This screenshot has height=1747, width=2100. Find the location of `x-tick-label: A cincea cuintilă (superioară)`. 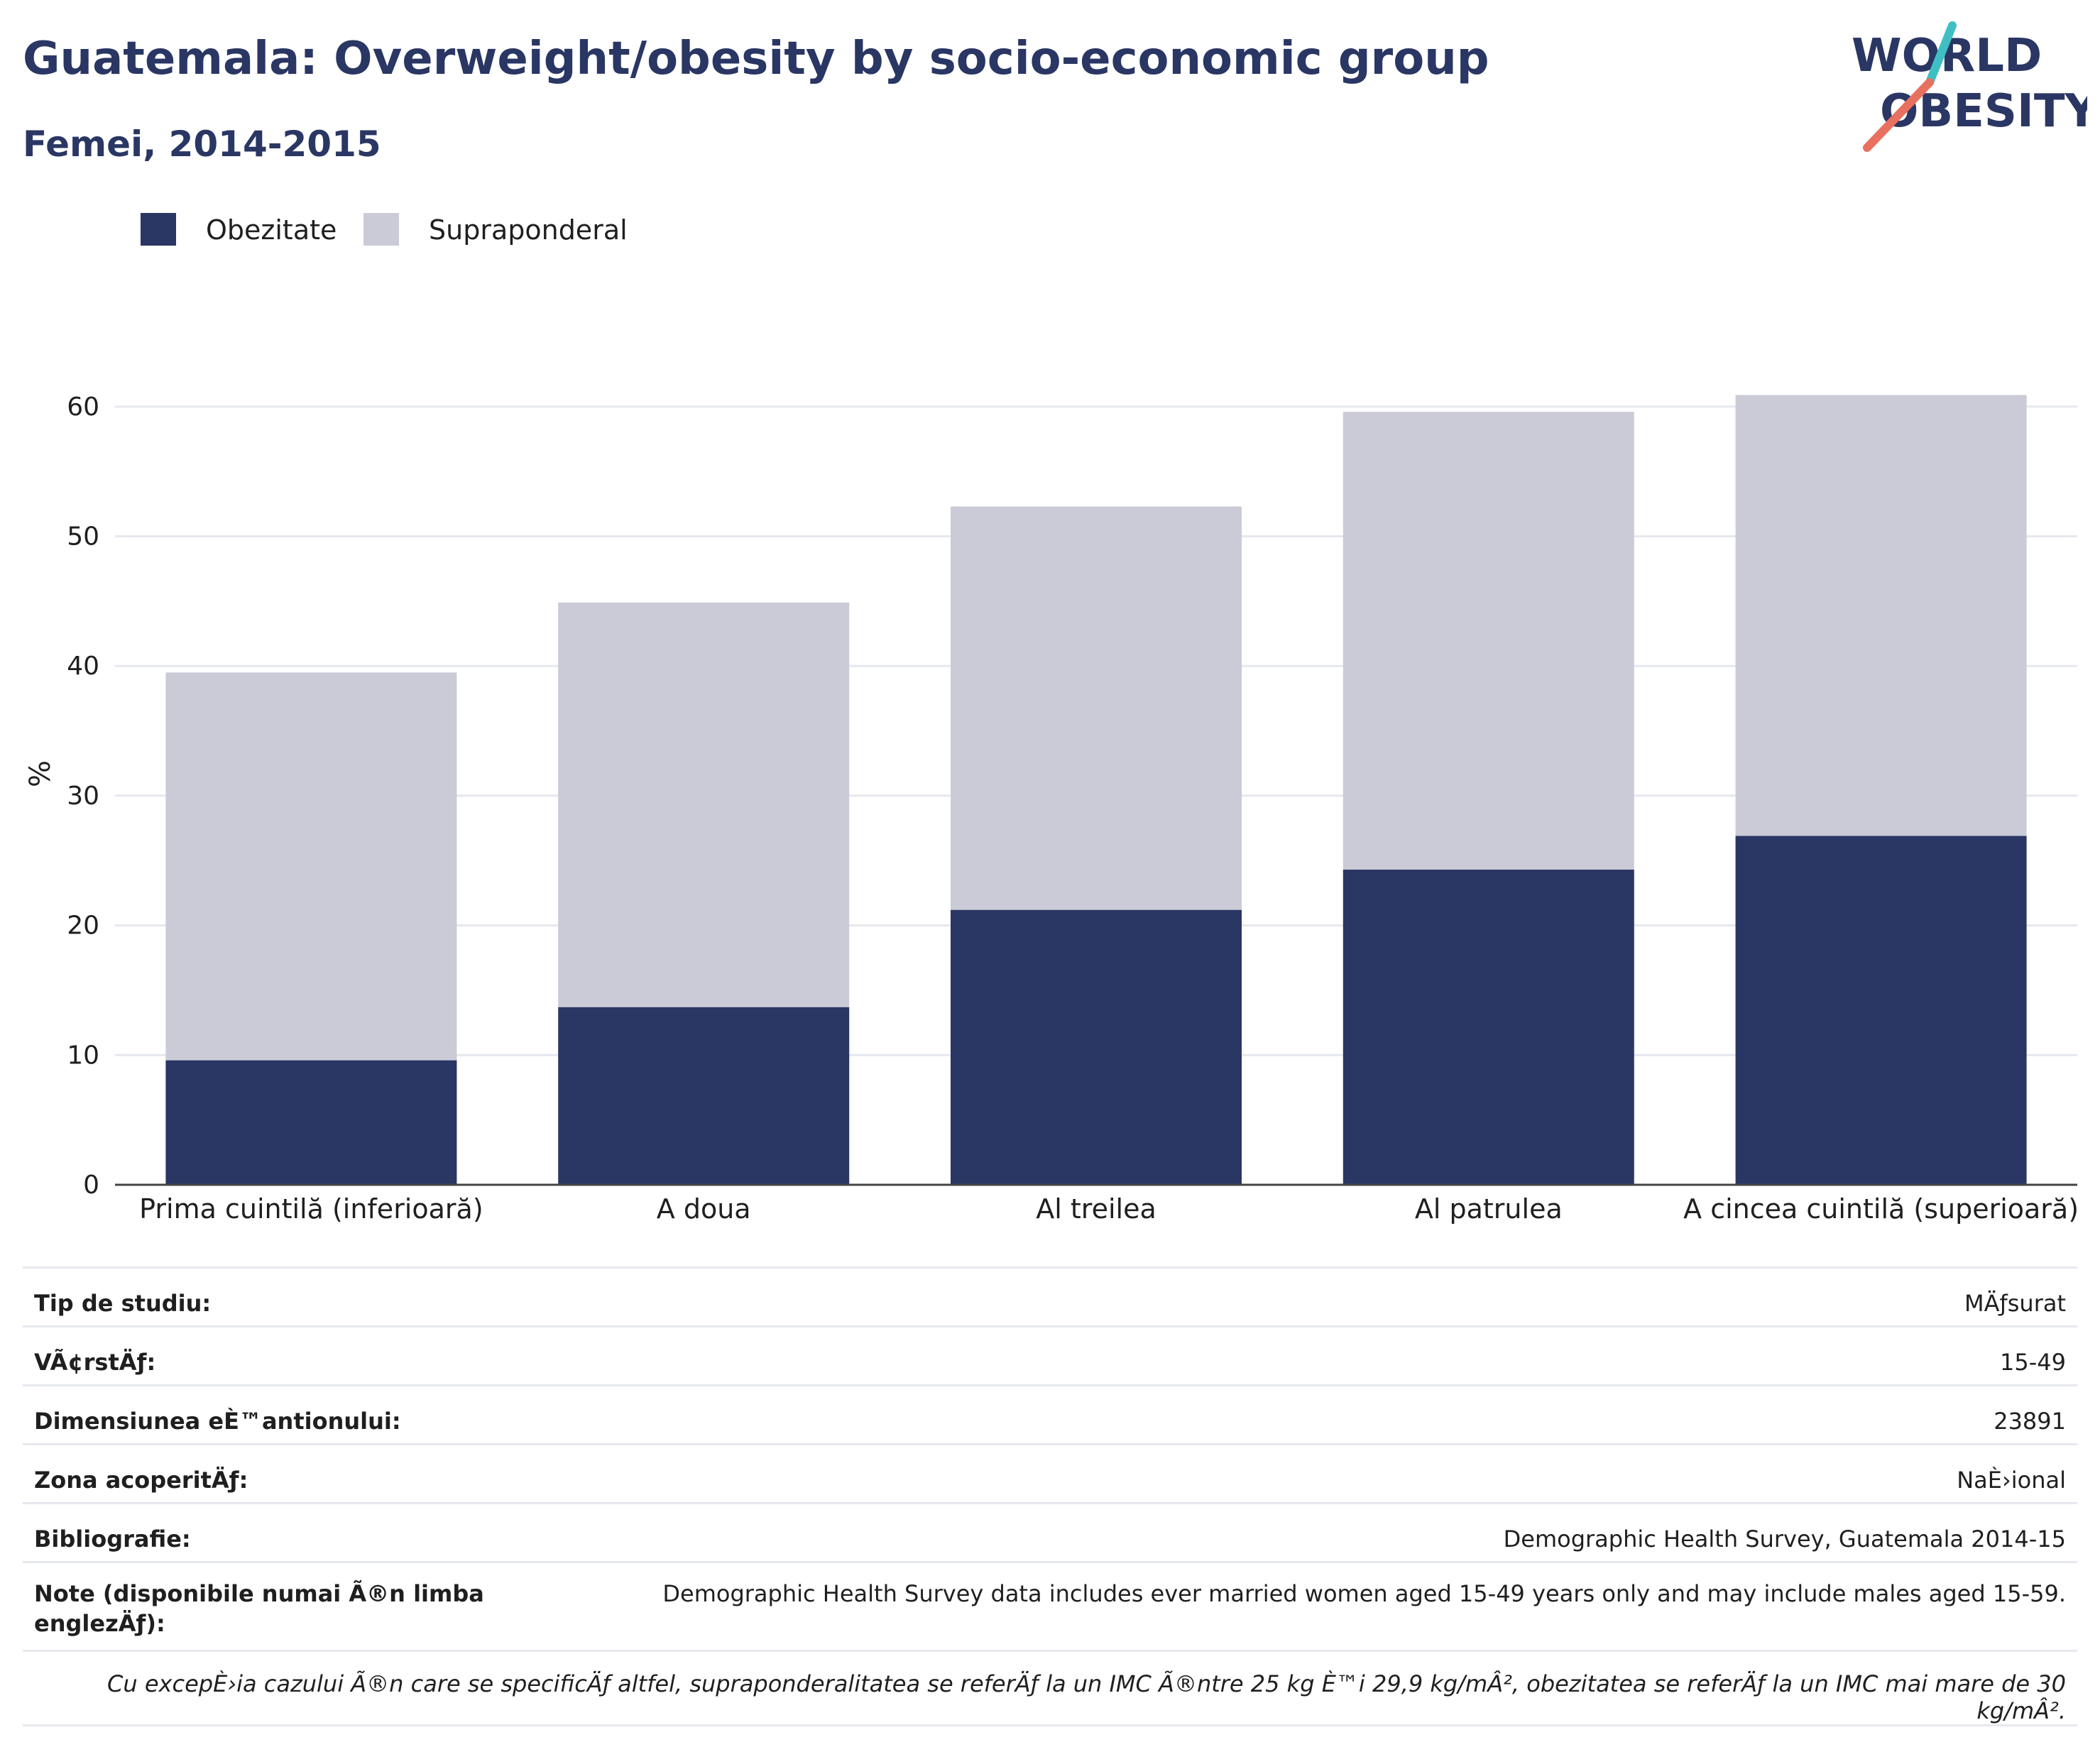

x-tick-label: A cincea cuintilă (superioară) is located at coordinates (1881, 1209).